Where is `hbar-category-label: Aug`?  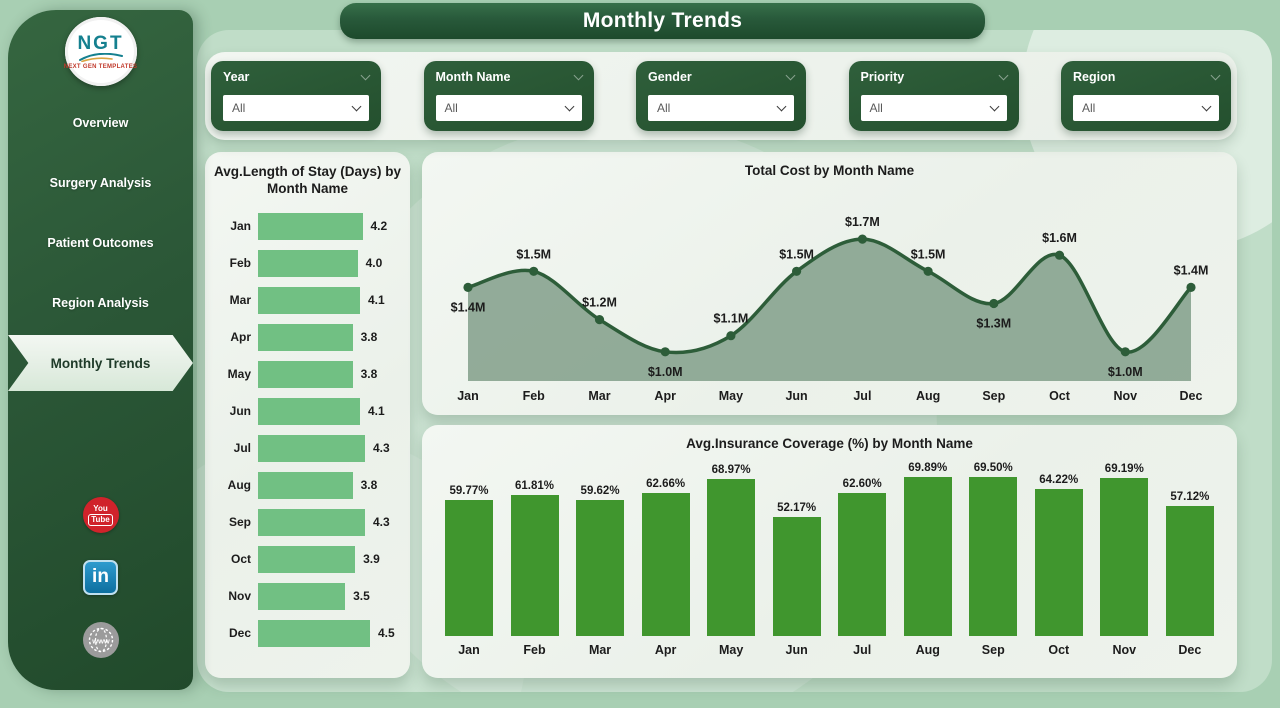 hbar-category-label: Aug is located at coordinates (239, 485).